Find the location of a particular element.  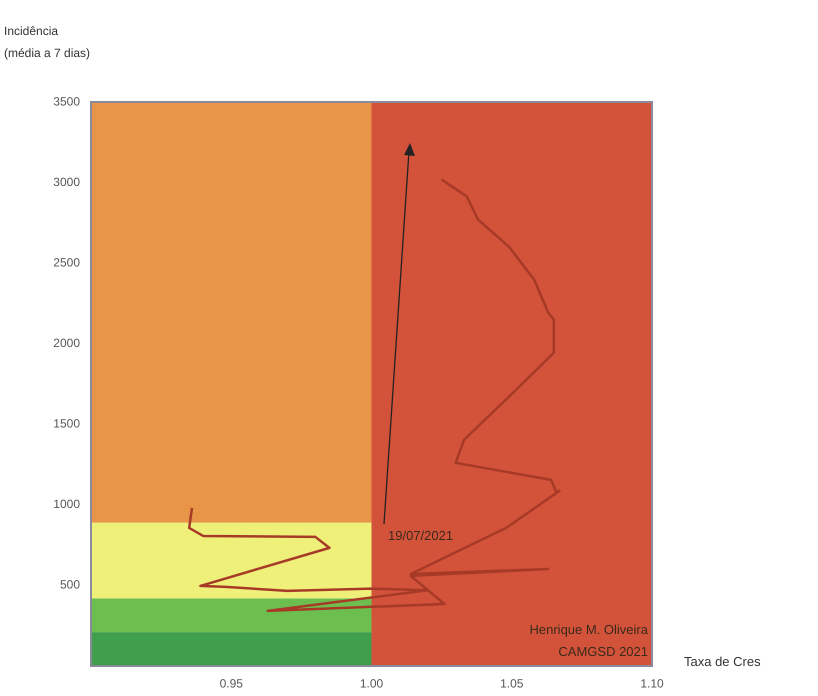

y-tick-label: 3000 is located at coordinates (66, 181).